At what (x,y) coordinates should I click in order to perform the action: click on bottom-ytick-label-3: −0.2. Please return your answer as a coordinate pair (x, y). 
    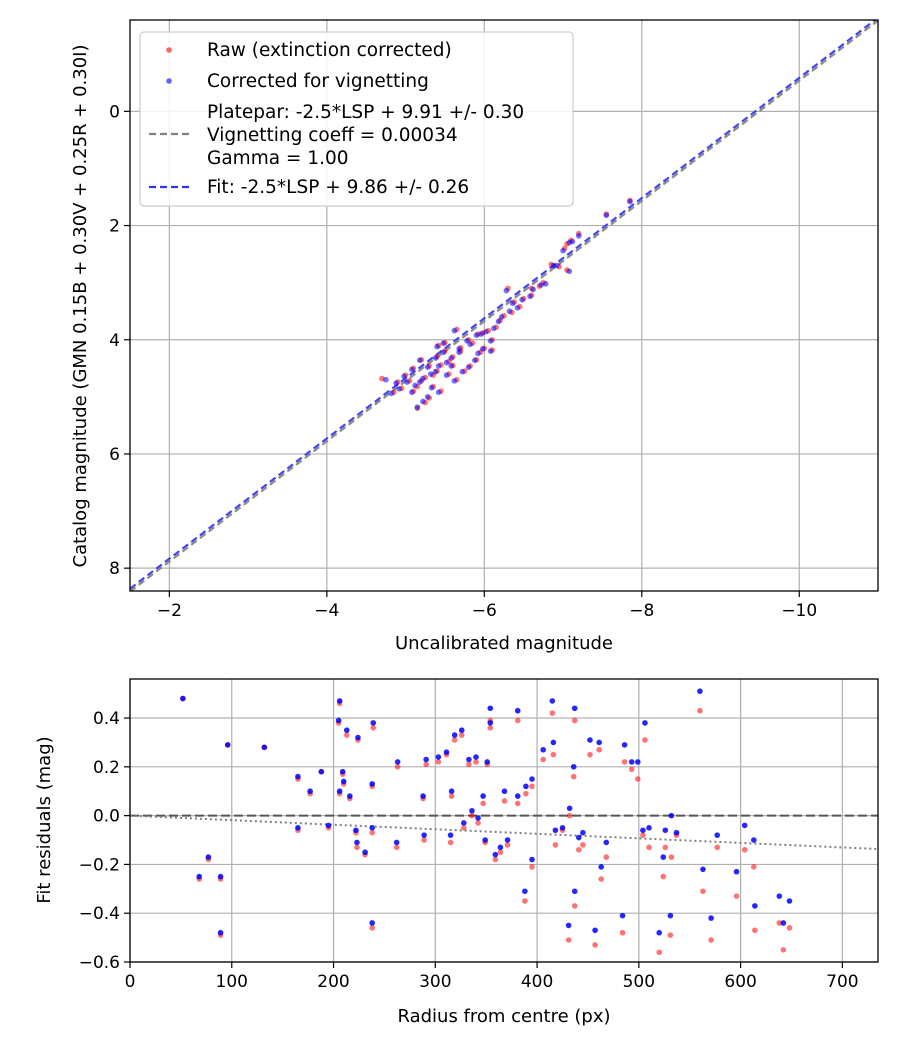
    Looking at the image, I should click on (99, 865).